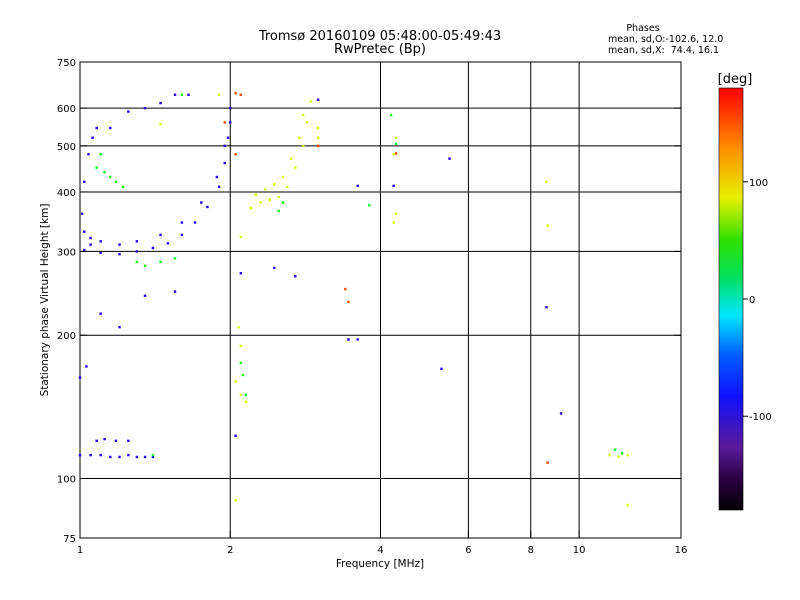 Image resolution: width=800 pixels, height=600 pixels. What do you see at coordinates (735, 79) in the screenshot?
I see `colorbar-label: [deg]` at bounding box center [735, 79].